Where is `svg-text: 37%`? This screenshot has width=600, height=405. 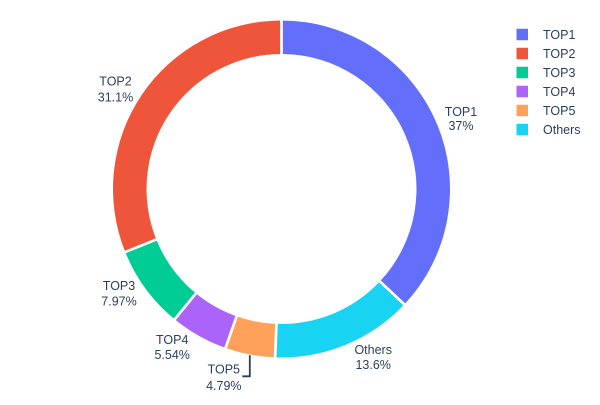 svg-text: 37% is located at coordinates (460, 126).